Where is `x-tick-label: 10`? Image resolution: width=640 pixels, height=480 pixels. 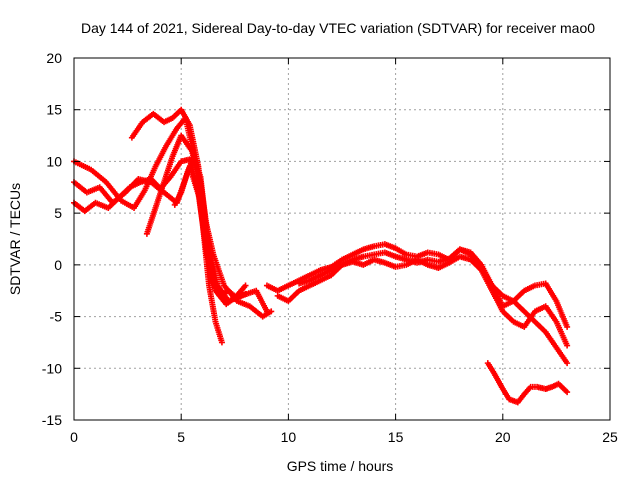
x-tick-label: 10 is located at coordinates (289, 437).